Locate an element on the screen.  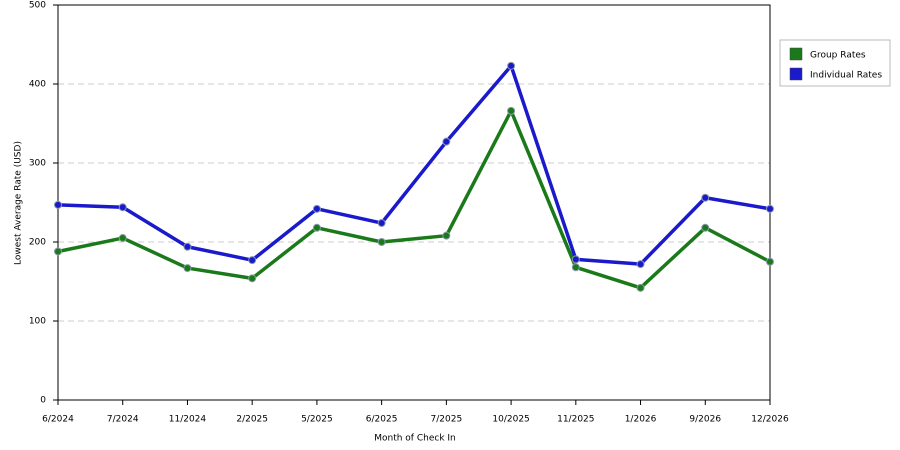
x-tick-label: 11/2025 is located at coordinates (575, 420).